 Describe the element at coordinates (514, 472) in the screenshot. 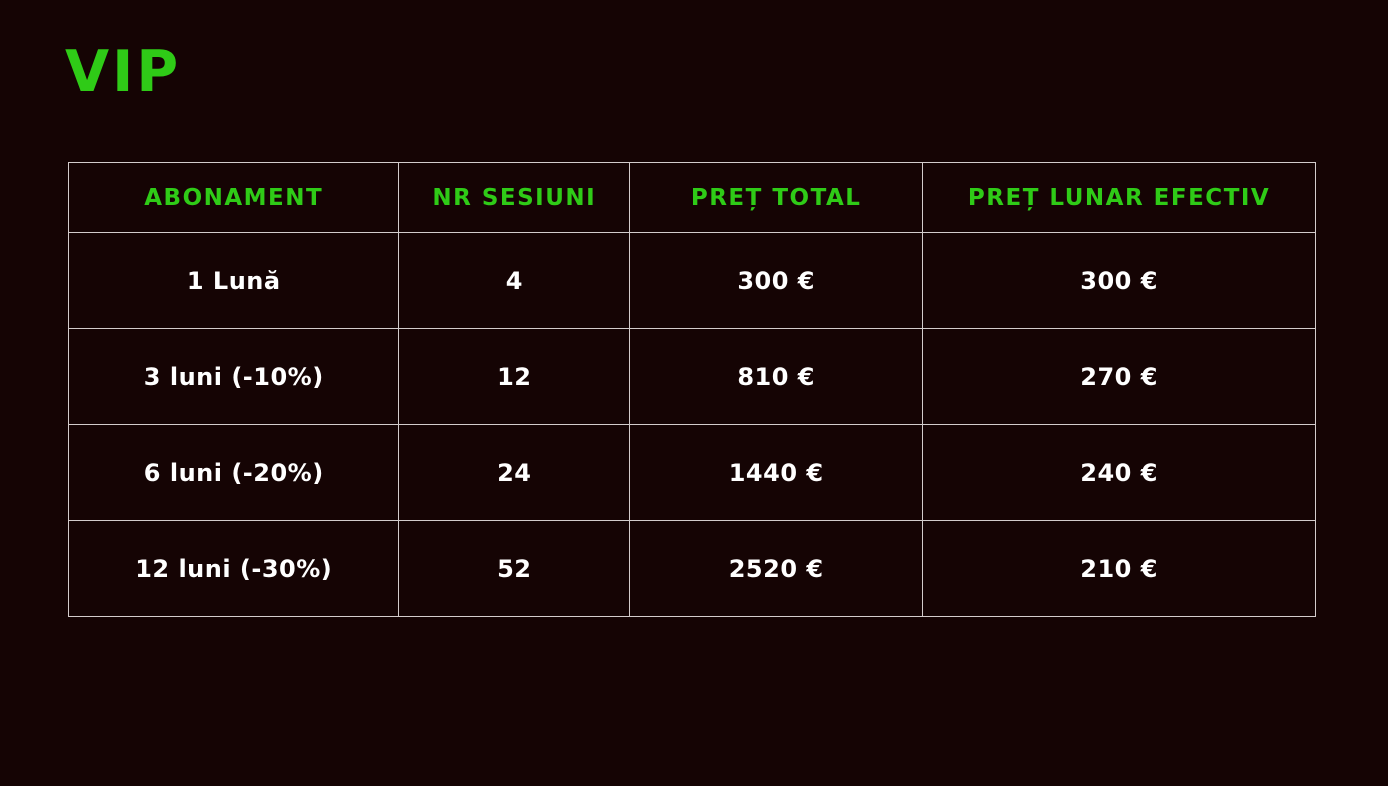

I see `table-cell: 24` at that location.